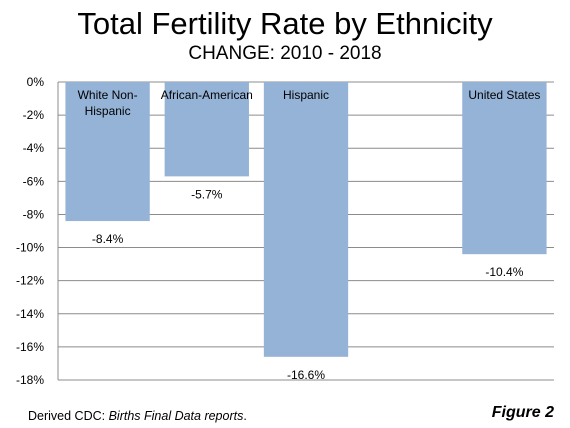  Describe the element at coordinates (306, 375) in the screenshot. I see `data-label: -16.6%` at that location.